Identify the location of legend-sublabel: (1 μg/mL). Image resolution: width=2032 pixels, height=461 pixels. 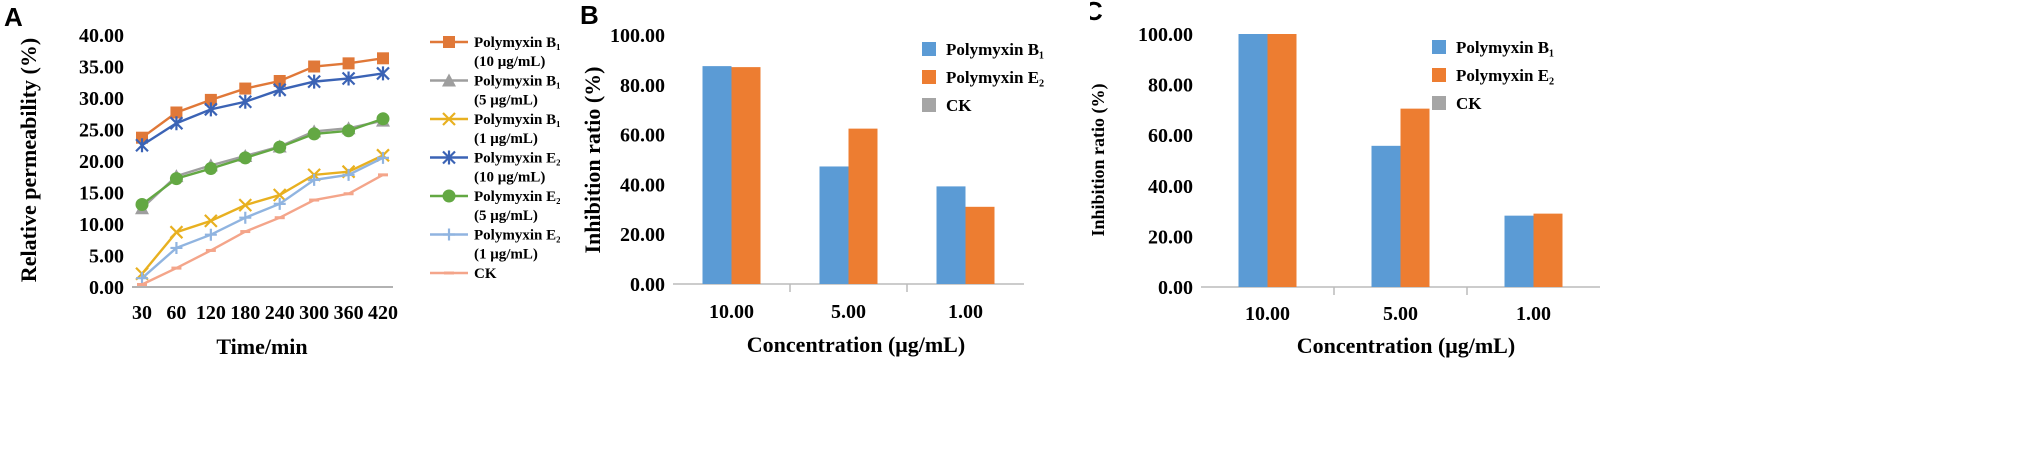
(506, 139).